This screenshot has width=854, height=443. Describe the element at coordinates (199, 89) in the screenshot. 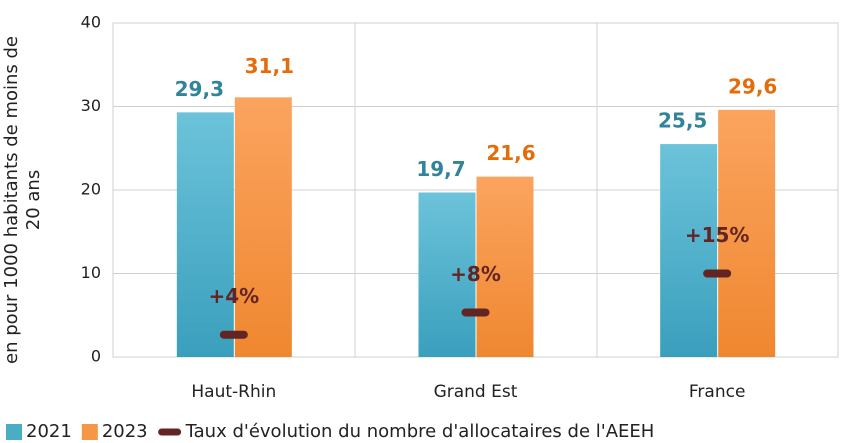

I see `value-label: 29,3` at that location.